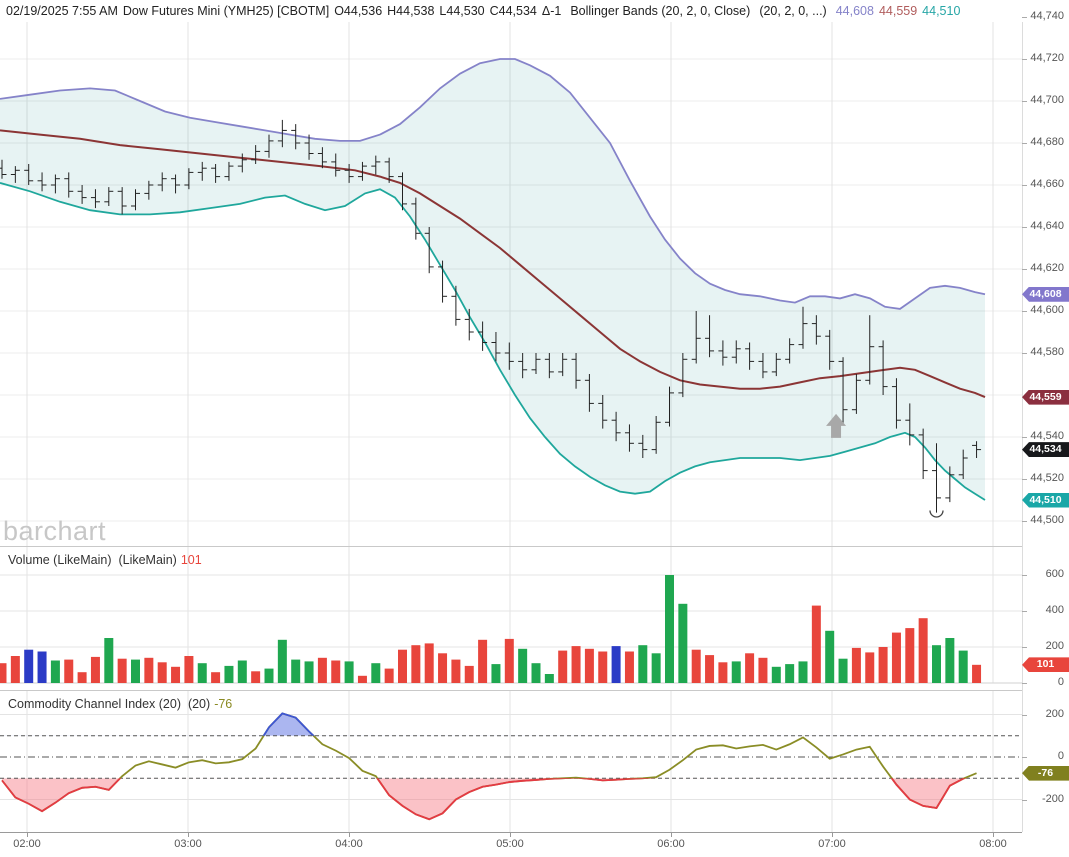 This screenshot has width=1069, height=857. Describe the element at coordinates (1047, 100) in the screenshot. I see `price-tick-label: 44,700` at that location.